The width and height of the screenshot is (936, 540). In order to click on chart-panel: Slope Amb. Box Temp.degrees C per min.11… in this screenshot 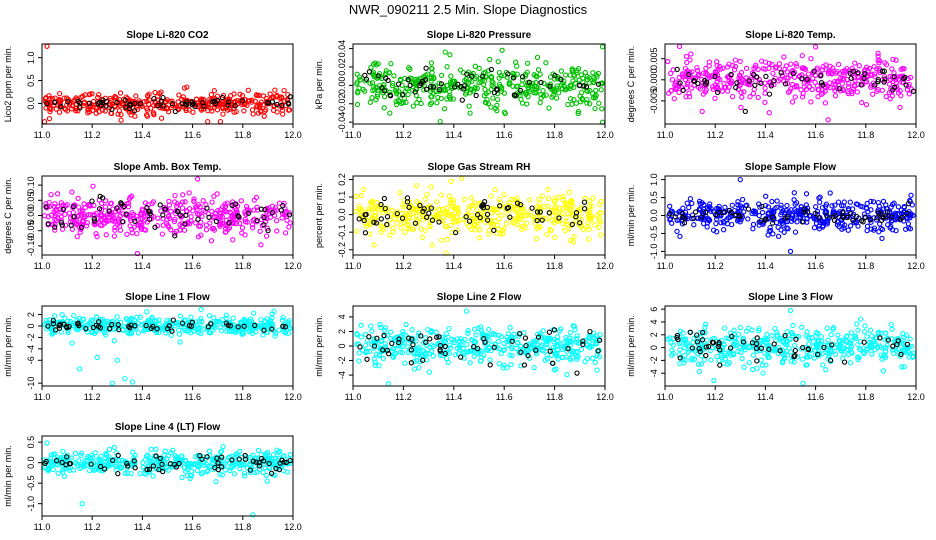, I will do `click(152, 216)`.